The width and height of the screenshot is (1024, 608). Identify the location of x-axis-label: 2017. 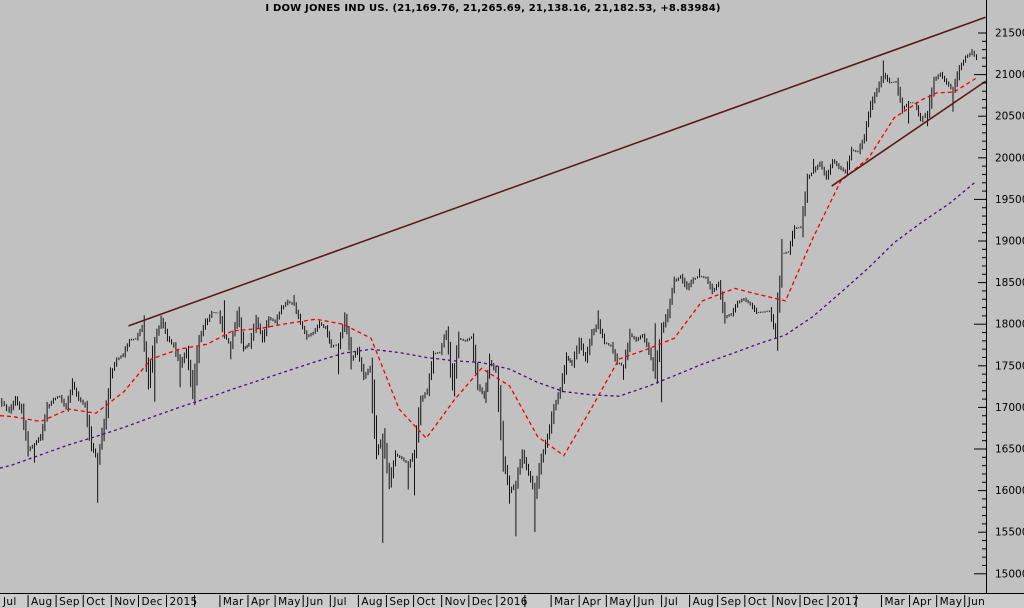
(845, 602).